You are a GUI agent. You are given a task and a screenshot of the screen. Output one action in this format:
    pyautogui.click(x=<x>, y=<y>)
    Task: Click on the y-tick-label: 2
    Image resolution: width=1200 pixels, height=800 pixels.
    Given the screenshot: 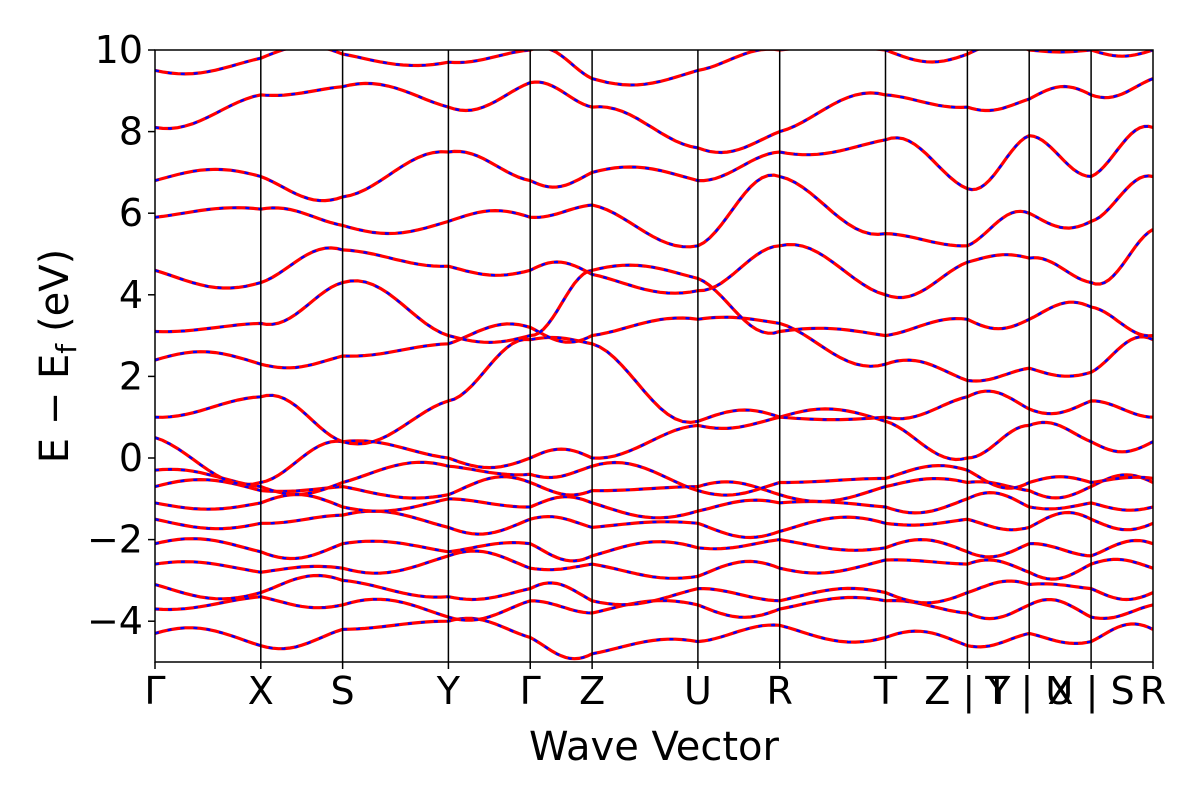 What is the action you would take?
    pyautogui.click(x=131, y=376)
    